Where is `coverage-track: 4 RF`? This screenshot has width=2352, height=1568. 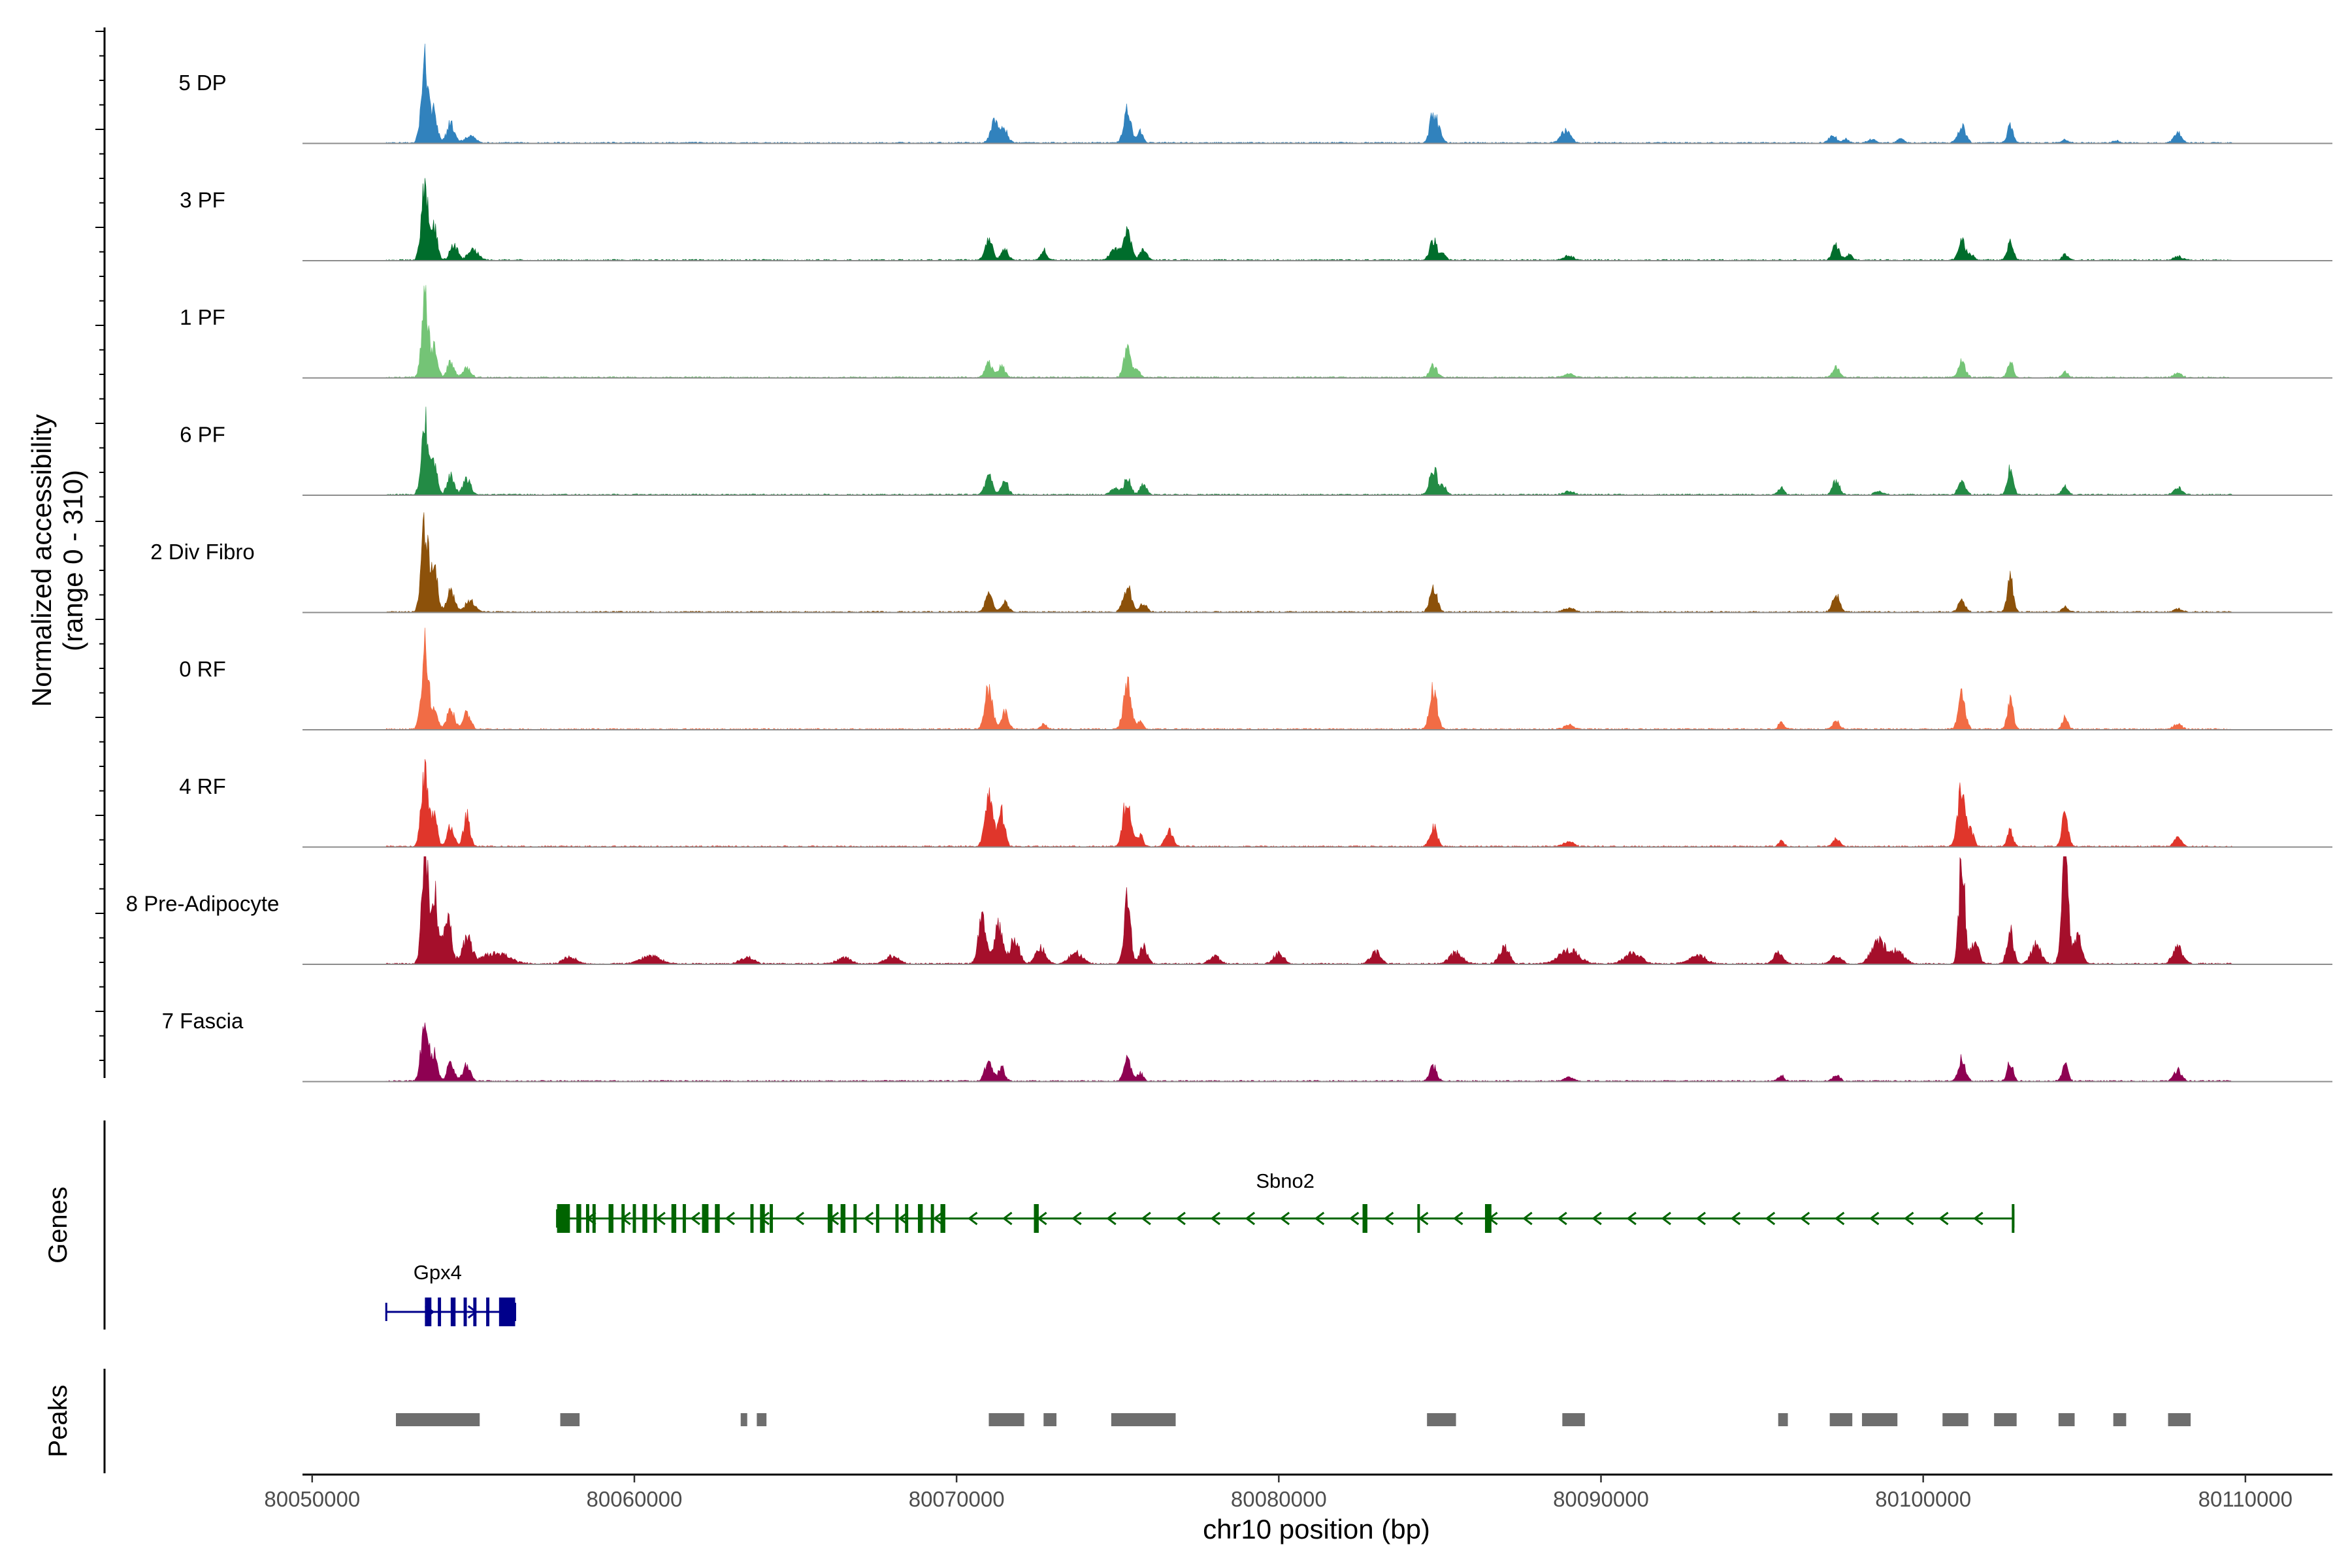
coverage-track: 4 RF is located at coordinates (1255, 803).